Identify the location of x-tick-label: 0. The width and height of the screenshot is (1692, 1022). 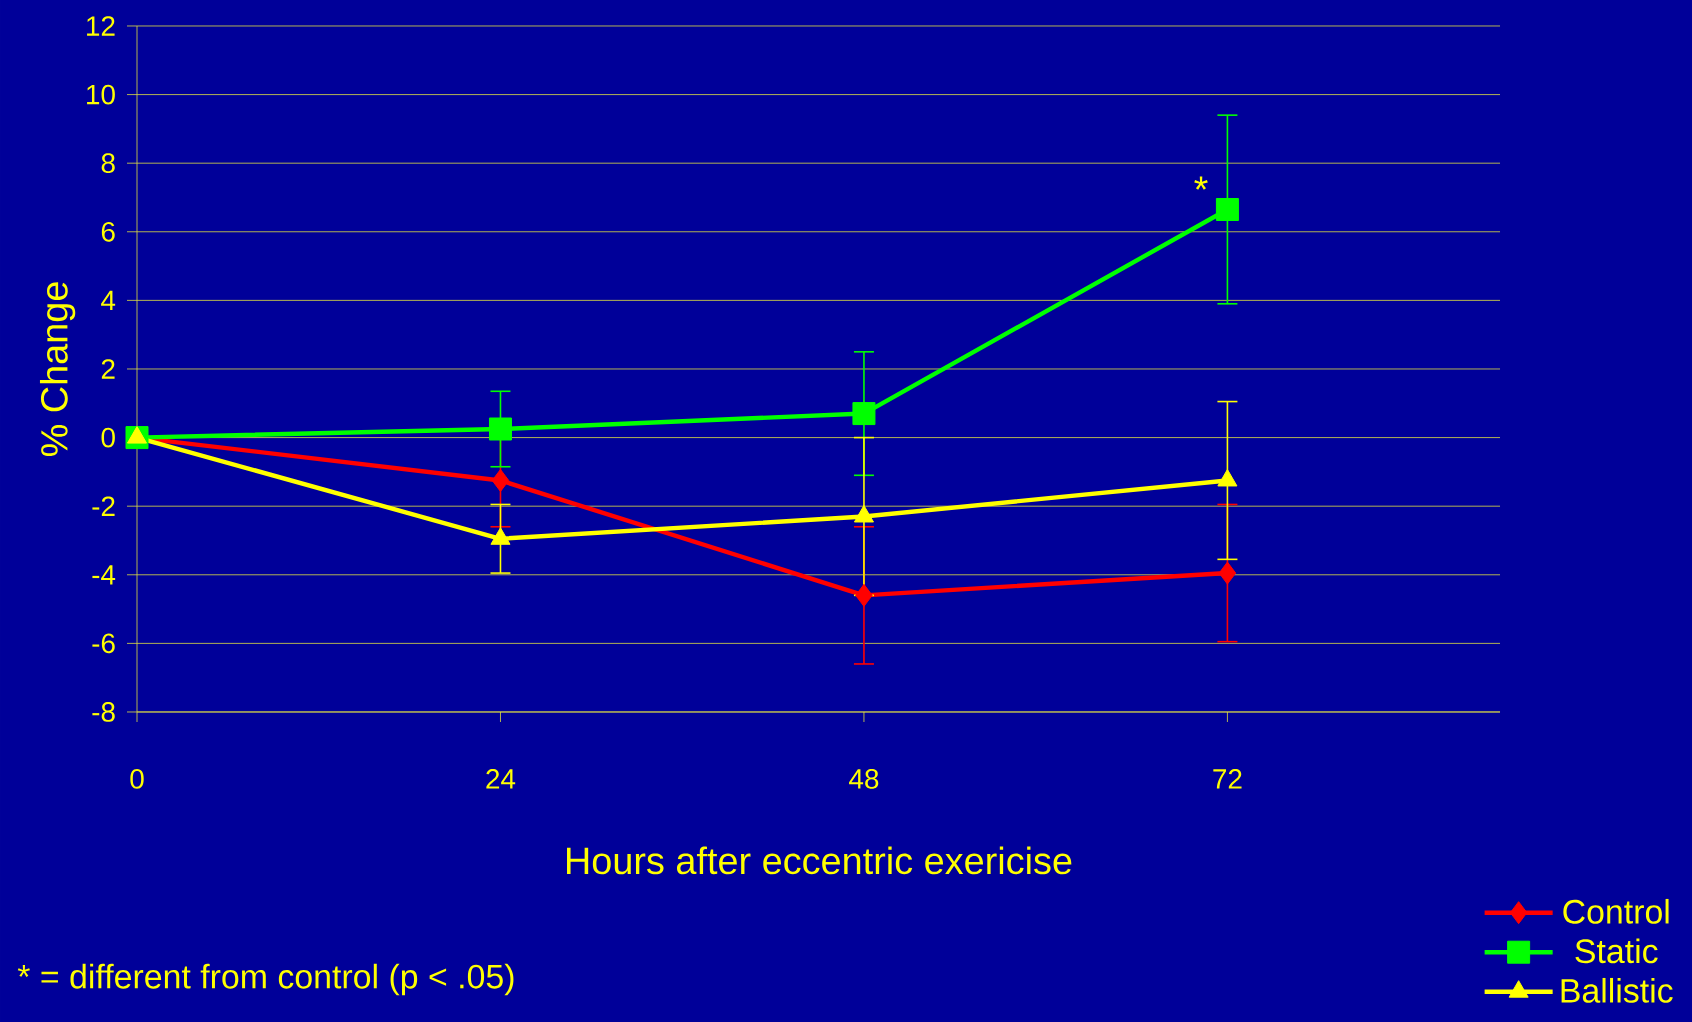
(137, 779).